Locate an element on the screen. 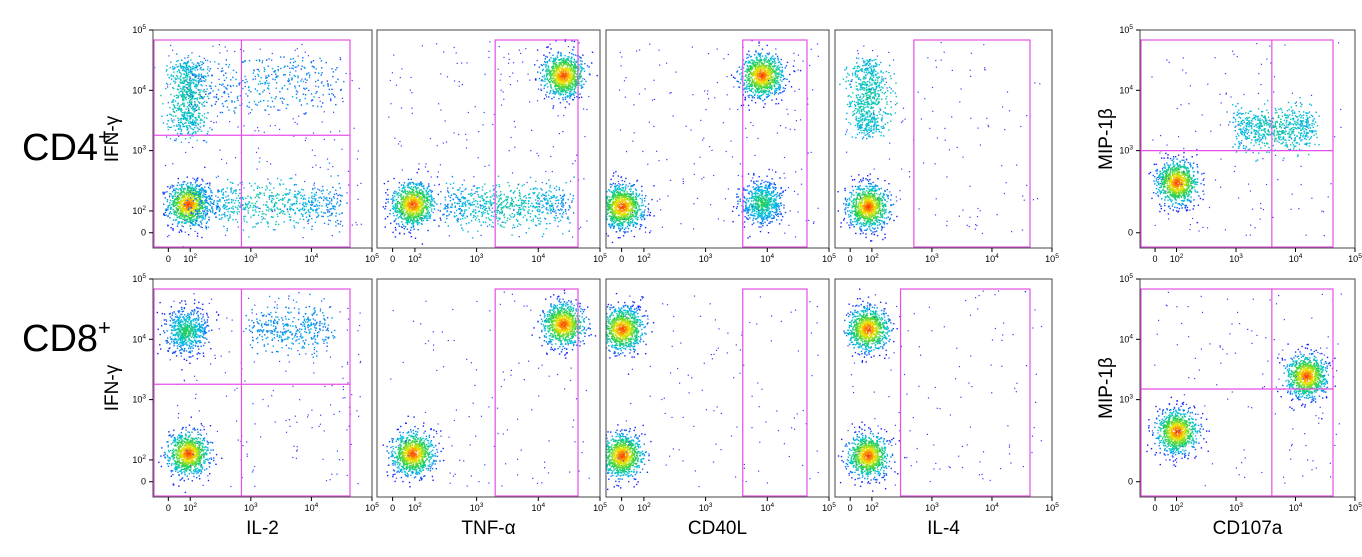  panel-cd8-tnf: 0 102 103 104 105 TNF-α is located at coordinates (491, 408).